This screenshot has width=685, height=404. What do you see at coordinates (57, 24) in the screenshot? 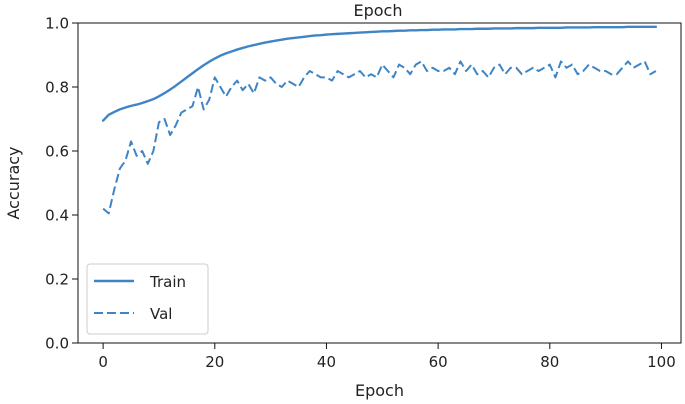
I see `y-tick-label: 1.0` at bounding box center [57, 24].